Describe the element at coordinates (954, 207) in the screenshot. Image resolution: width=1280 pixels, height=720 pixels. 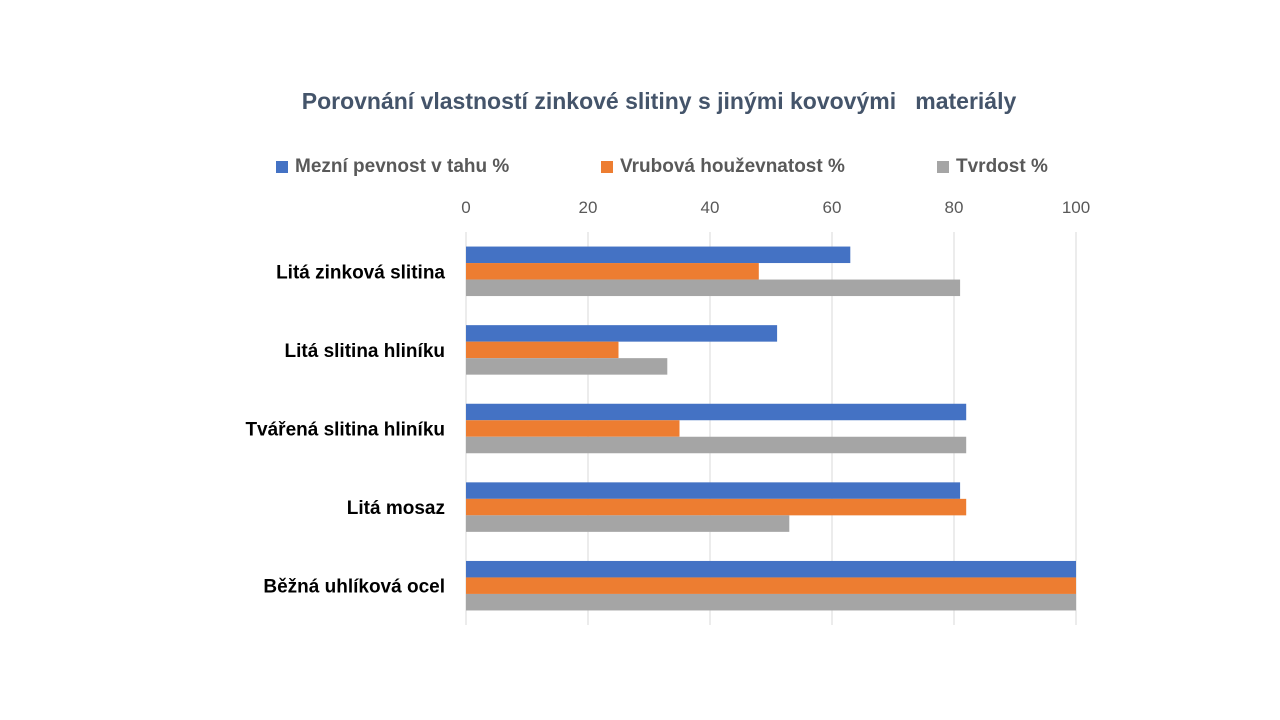
I see `x-tick-label: 80` at that location.